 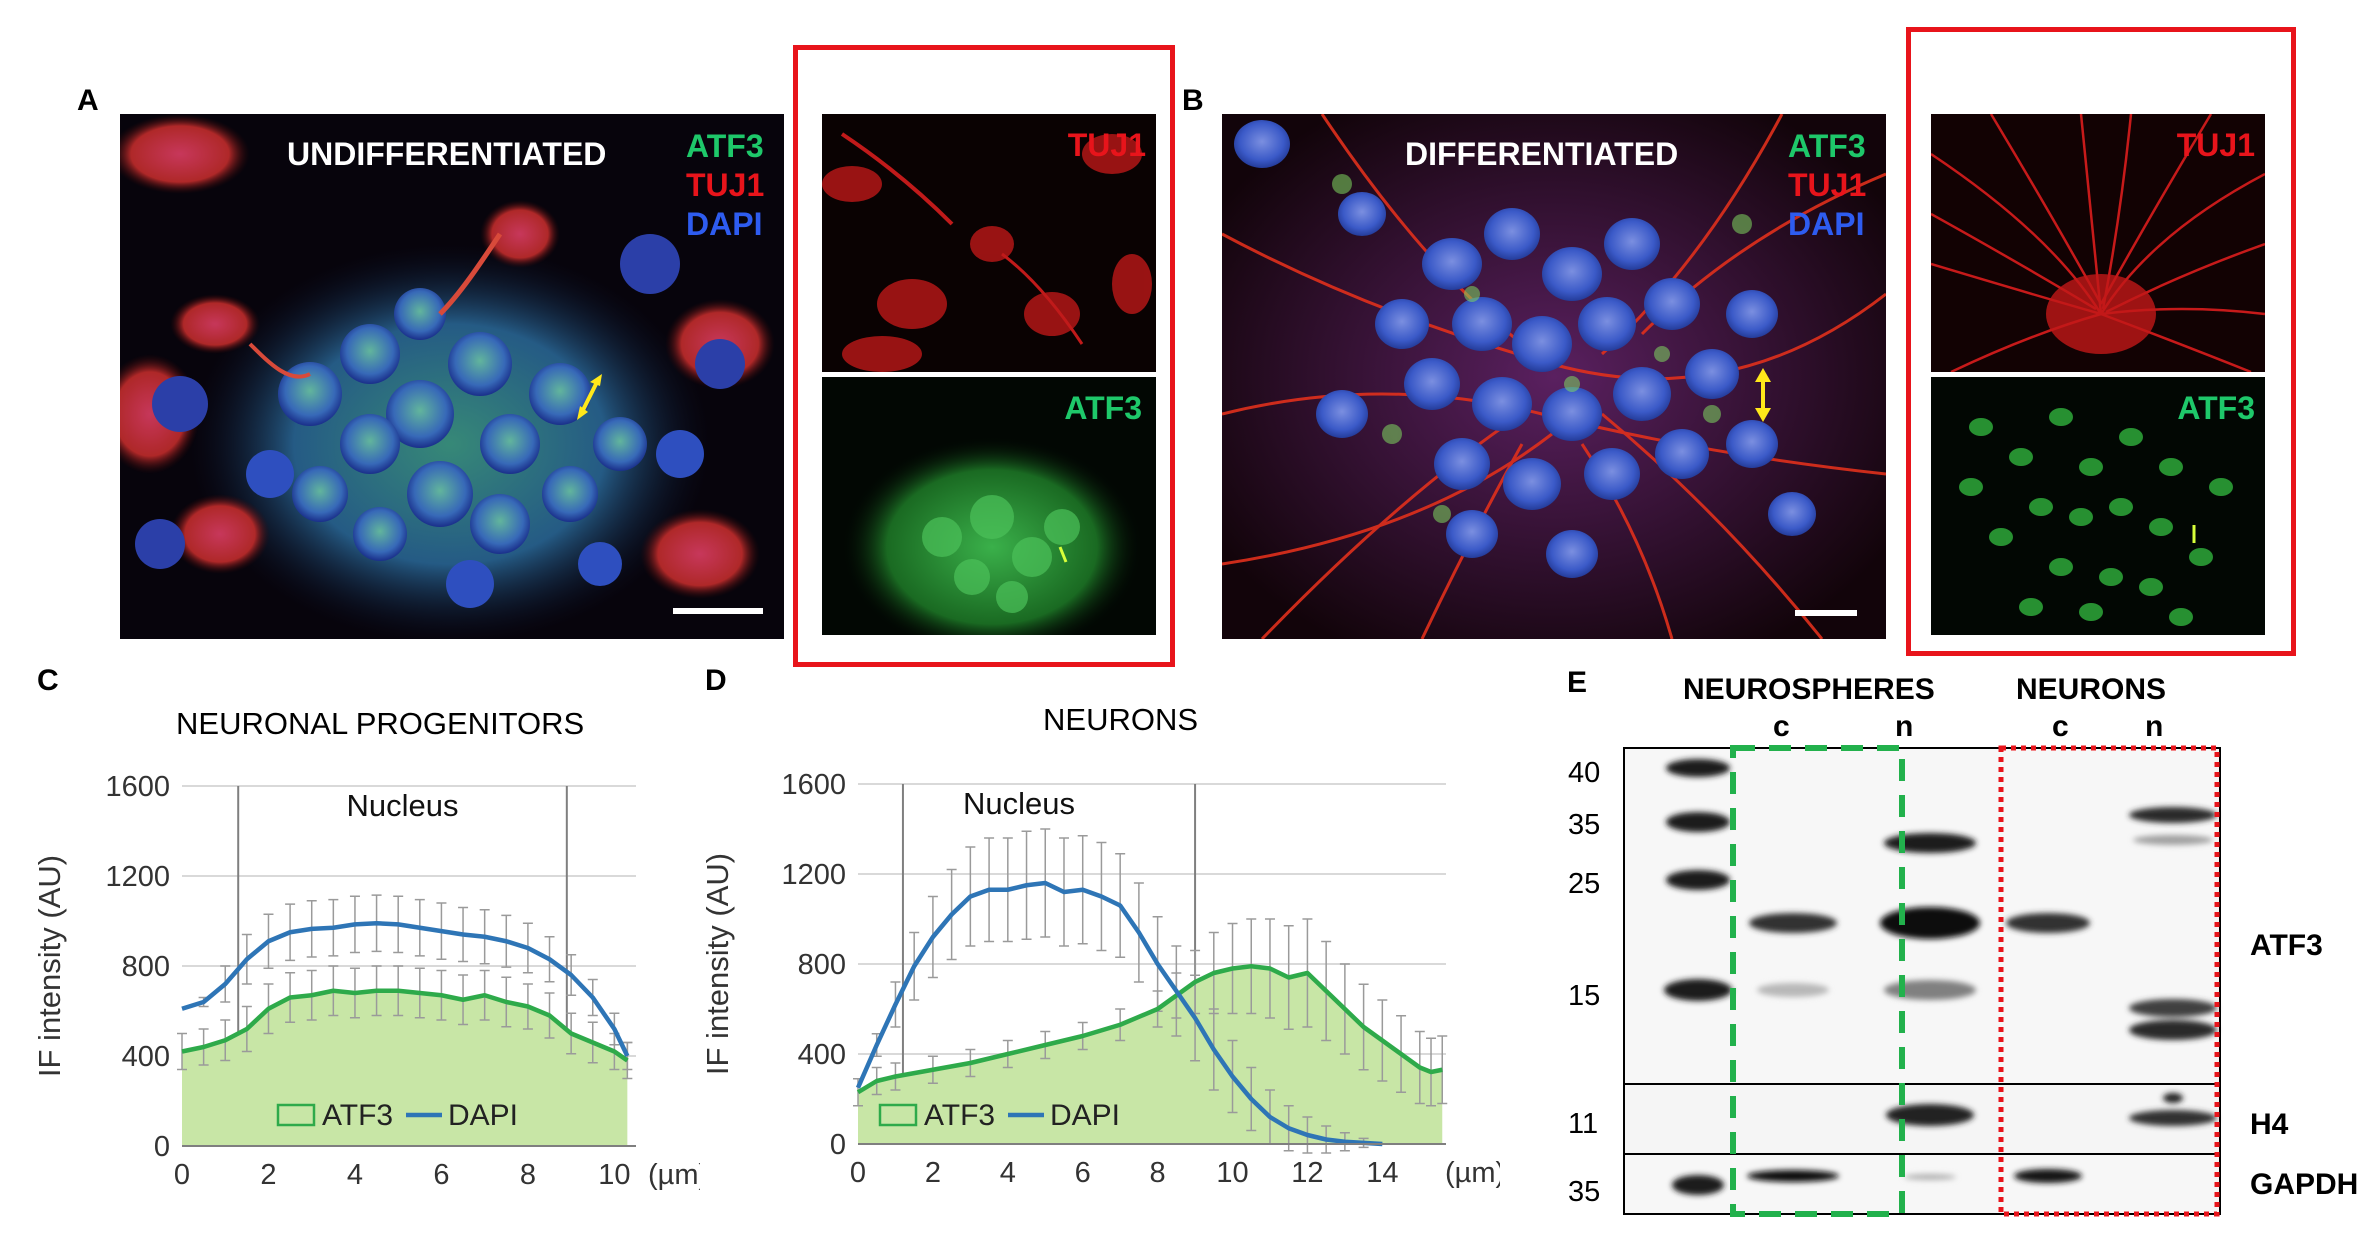 I want to click on micrograph-b-atf3-image, so click(x=2098, y=506).